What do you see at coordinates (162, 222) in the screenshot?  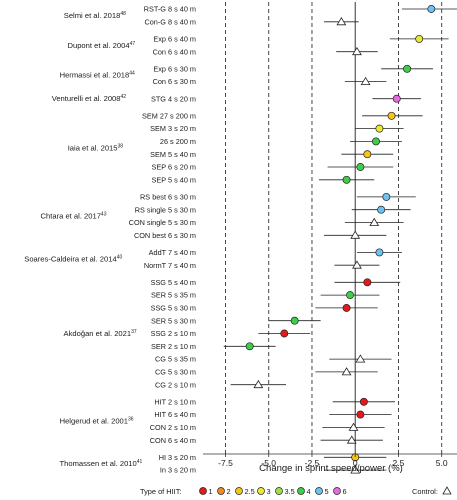 I see `row-label: CON single 5 s 30 m` at bounding box center [162, 222].